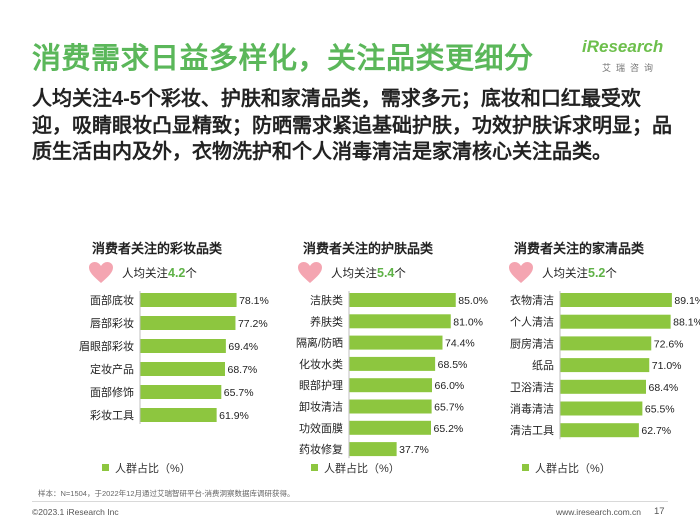  Describe the element at coordinates (326, 300) in the screenshot. I see `category-label: 洁肤类` at that location.